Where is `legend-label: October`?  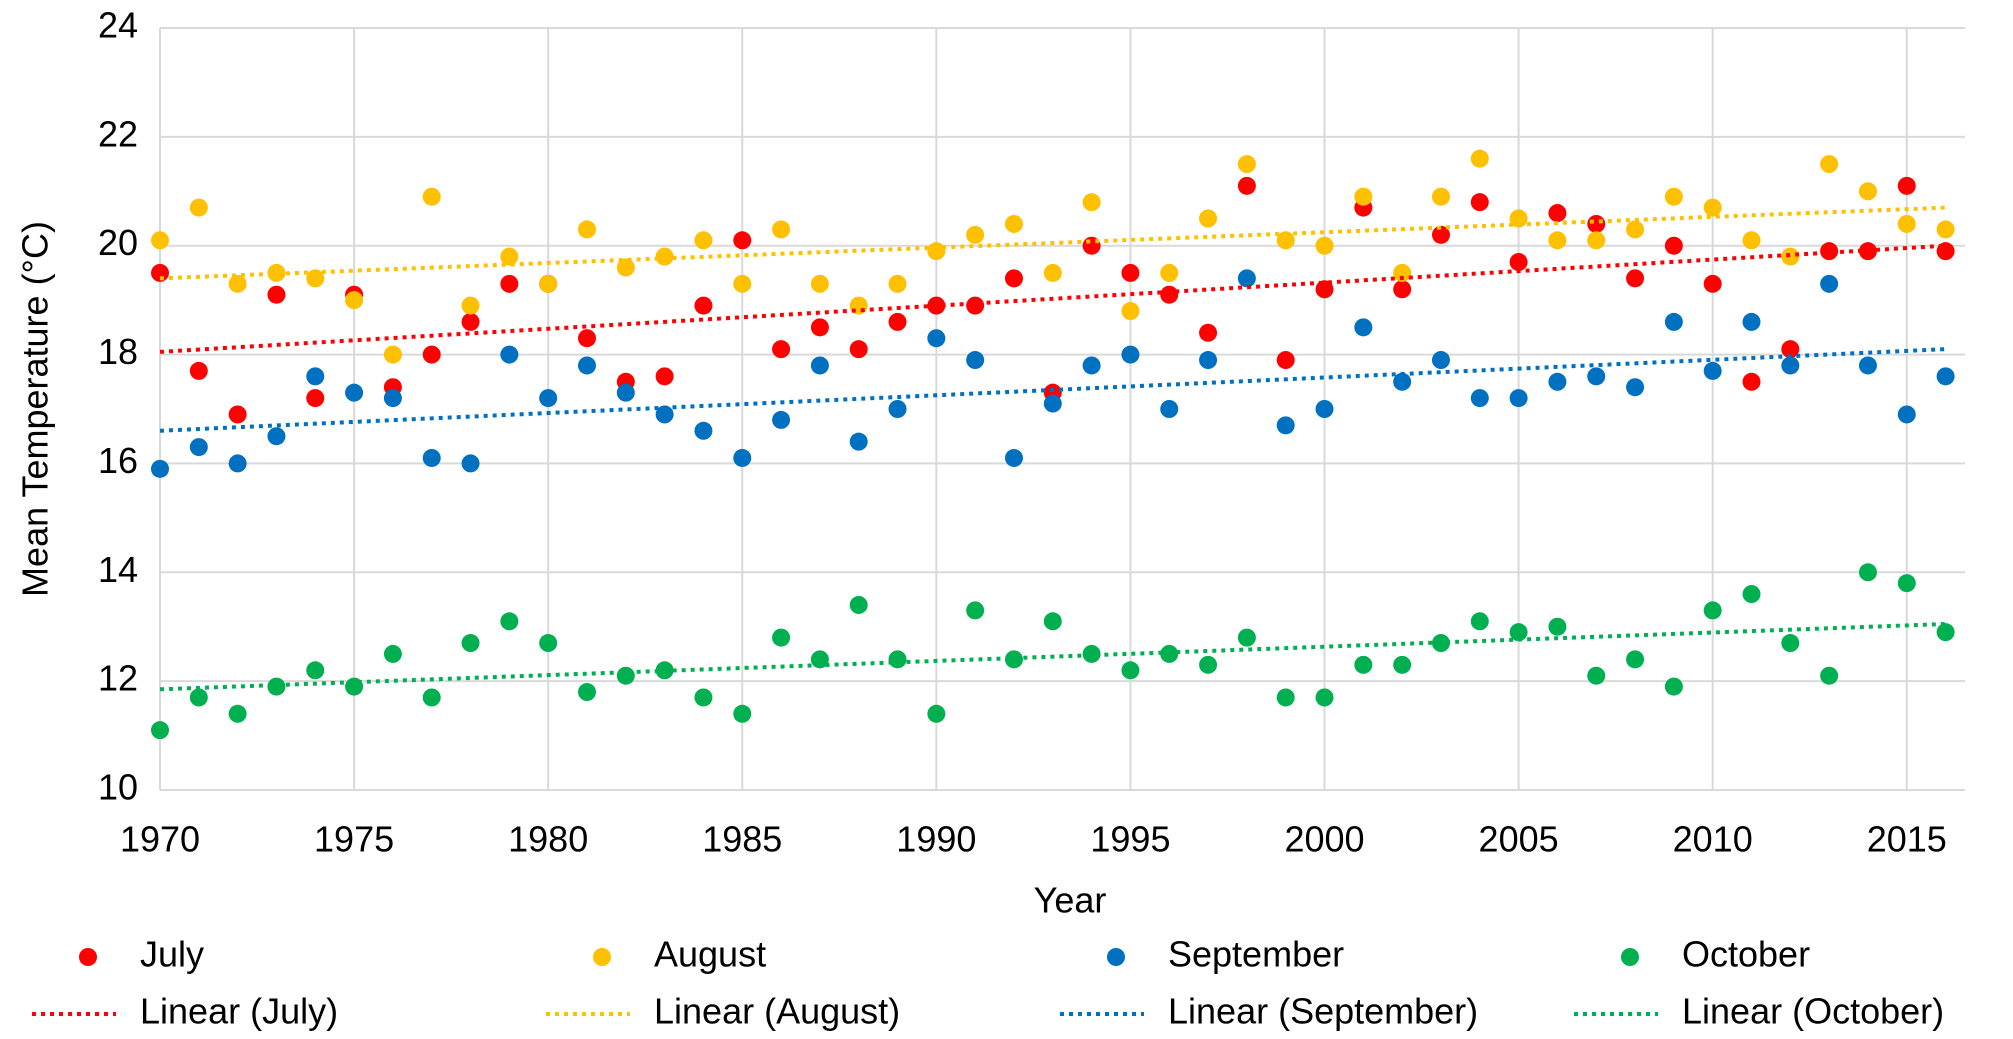 legend-label: October is located at coordinates (1746, 954).